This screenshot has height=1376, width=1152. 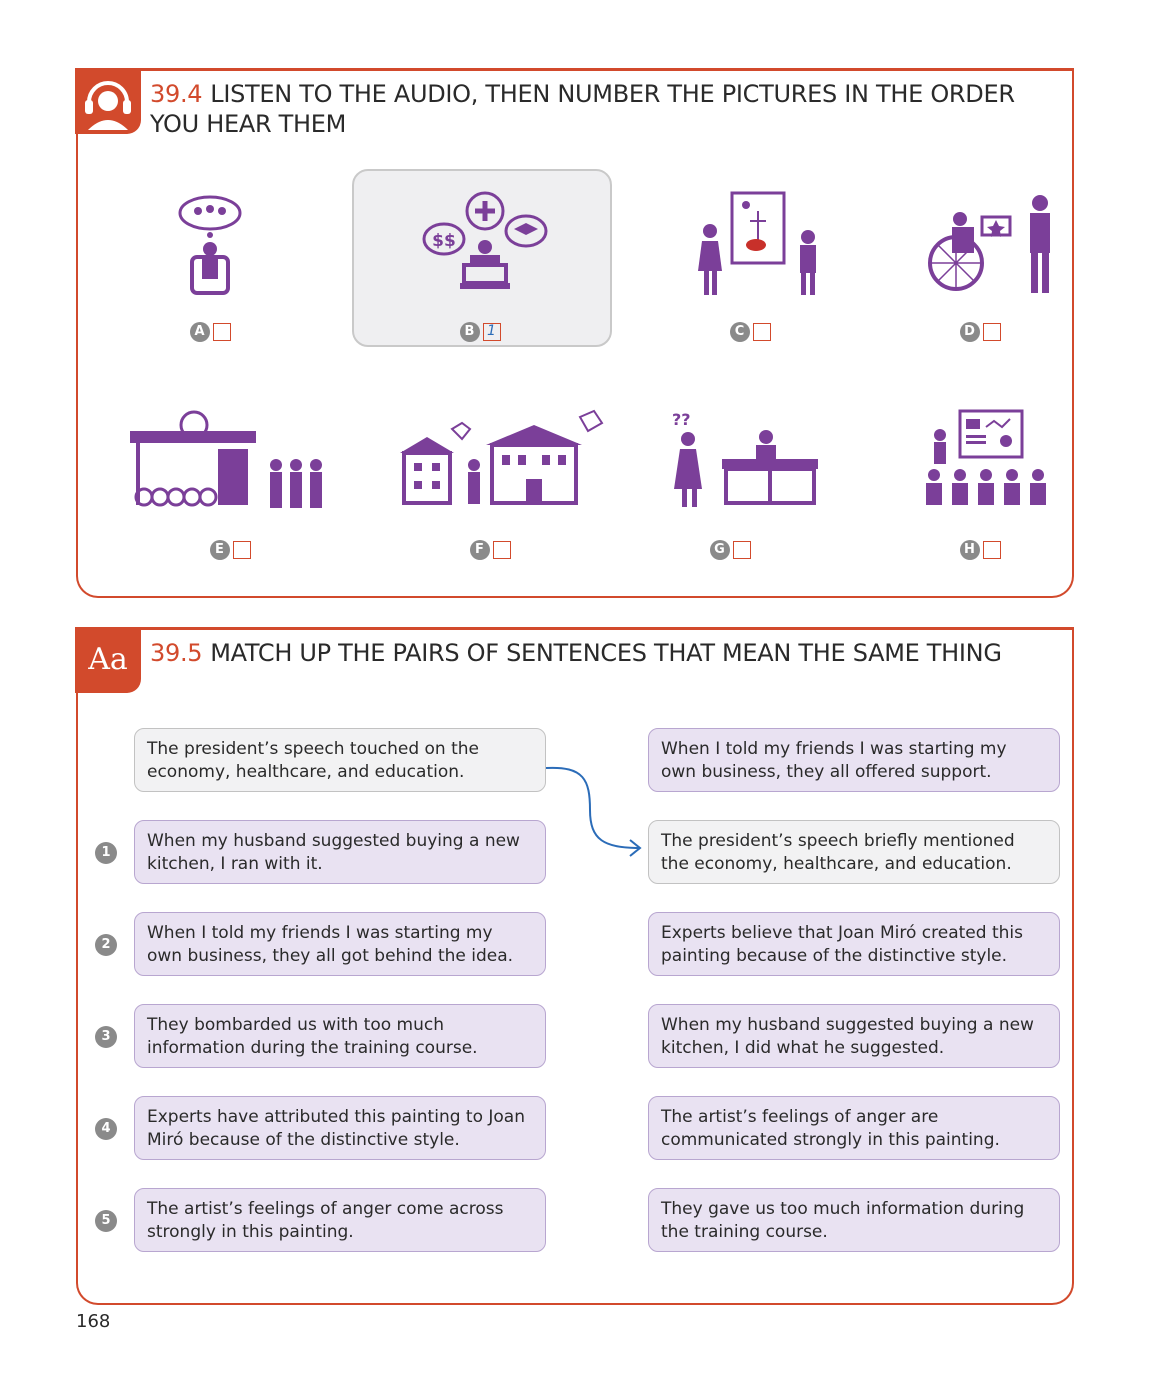 What do you see at coordinates (969, 331) in the screenshot?
I see `letter-d: D` at bounding box center [969, 331].